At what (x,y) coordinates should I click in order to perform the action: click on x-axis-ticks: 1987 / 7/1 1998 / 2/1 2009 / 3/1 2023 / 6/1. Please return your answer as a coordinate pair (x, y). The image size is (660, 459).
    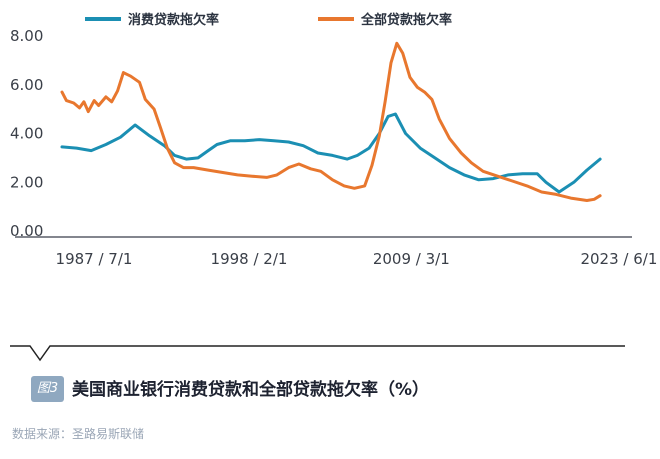
    Looking at the image, I should click on (357, 259).